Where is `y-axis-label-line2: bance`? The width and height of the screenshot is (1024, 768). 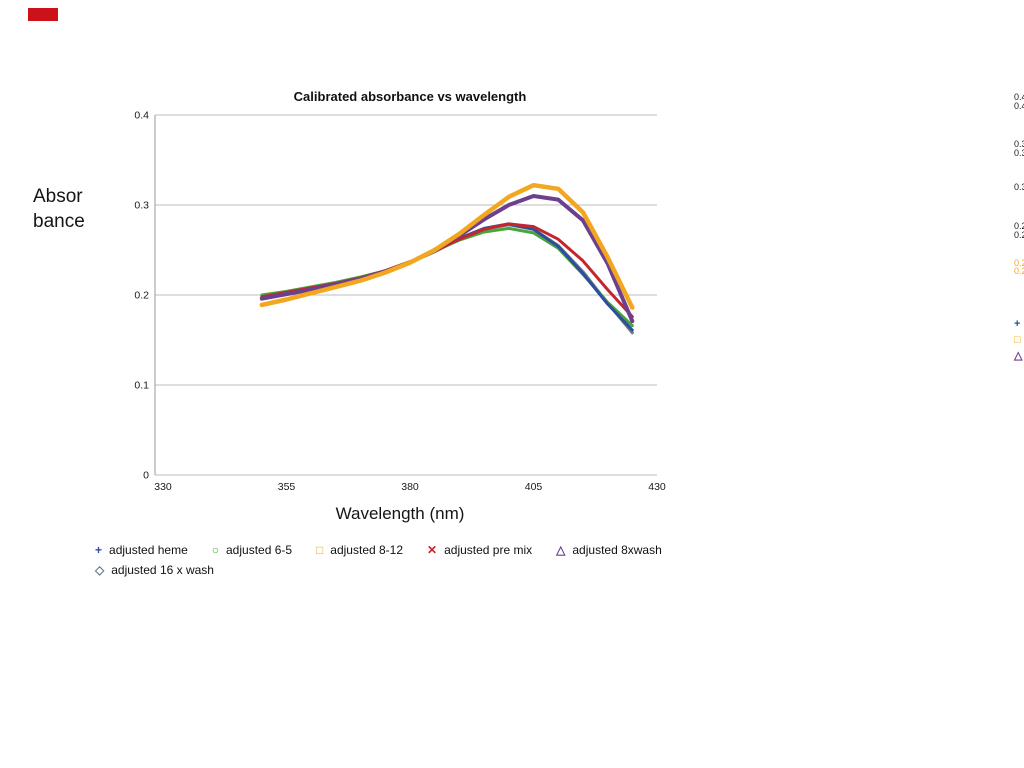
y-axis-label-line2: bance is located at coordinates (59, 221).